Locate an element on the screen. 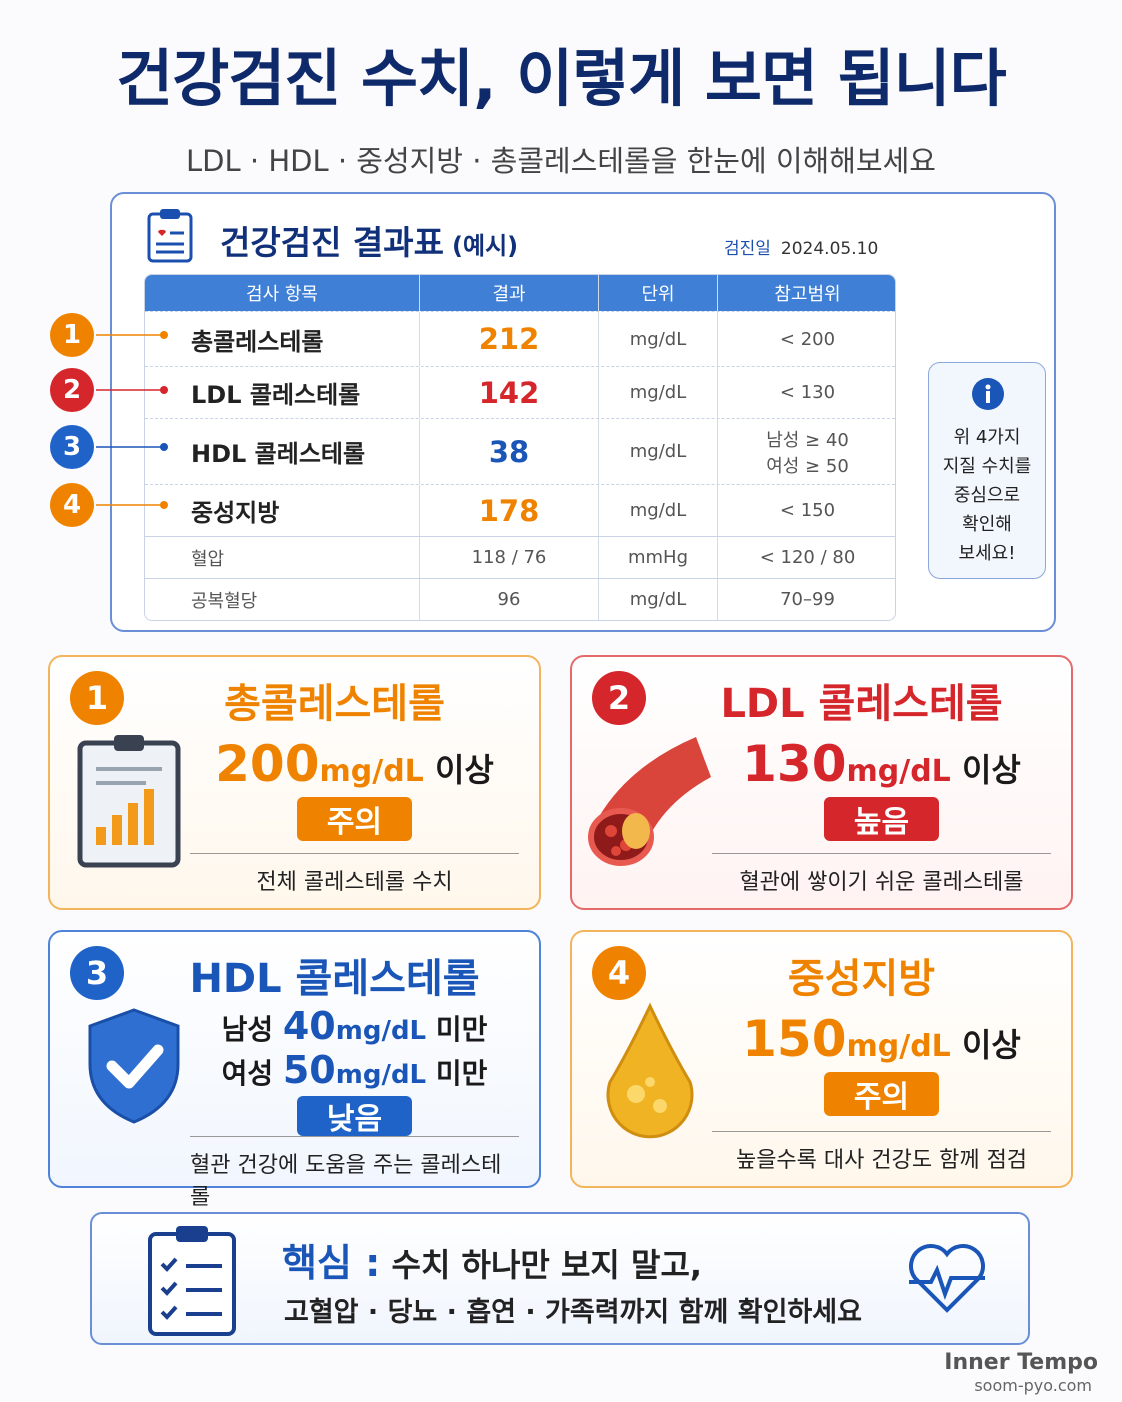 Image resolution: width=1122 pixels, height=1402 pixels. cell: 96 is located at coordinates (508, 599).